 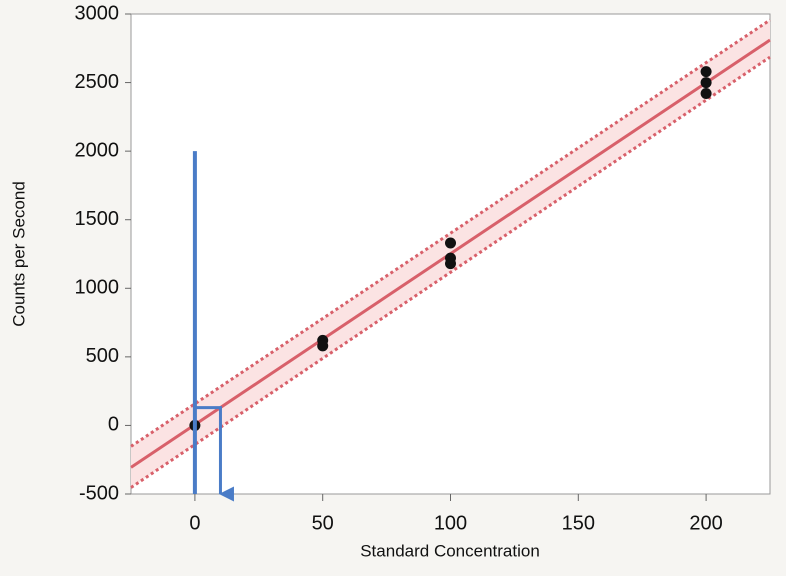 What do you see at coordinates (97, 150) in the screenshot?
I see `y-tick-label: 2000` at bounding box center [97, 150].